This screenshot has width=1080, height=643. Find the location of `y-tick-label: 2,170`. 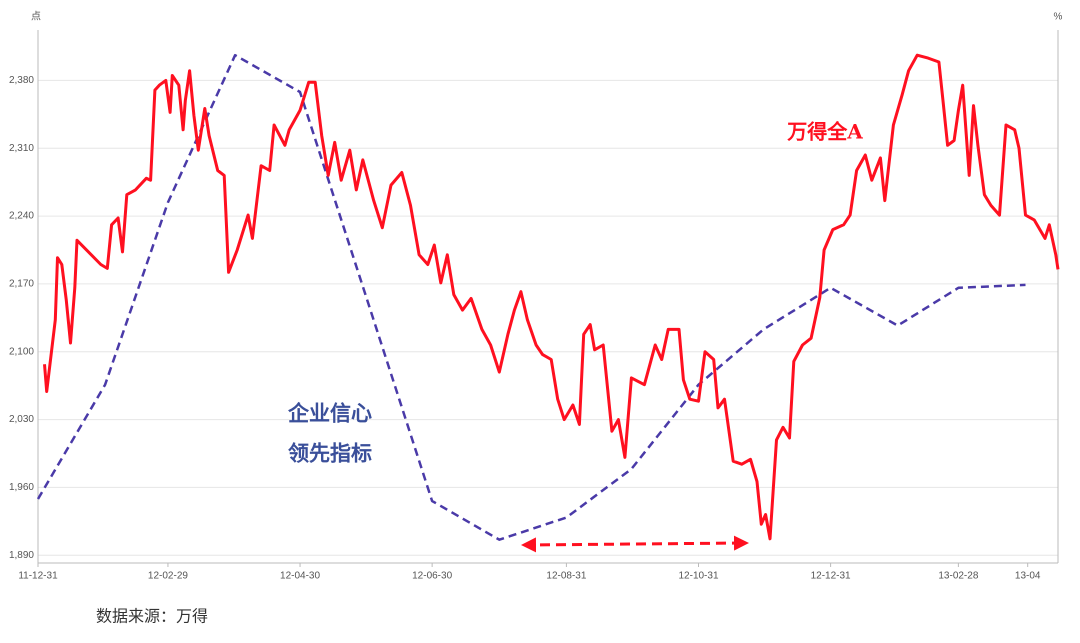

y-tick-label: 2,170 is located at coordinates (21, 284).